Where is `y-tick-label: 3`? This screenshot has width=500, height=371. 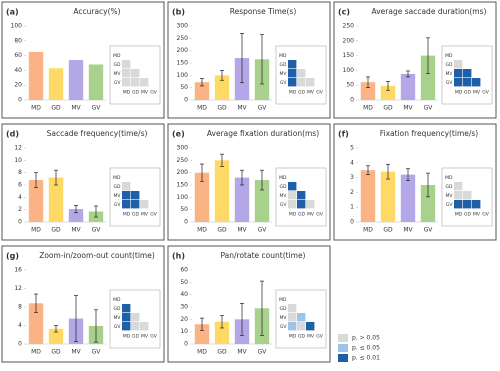 y-tick-label: 3 is located at coordinates (352, 177).